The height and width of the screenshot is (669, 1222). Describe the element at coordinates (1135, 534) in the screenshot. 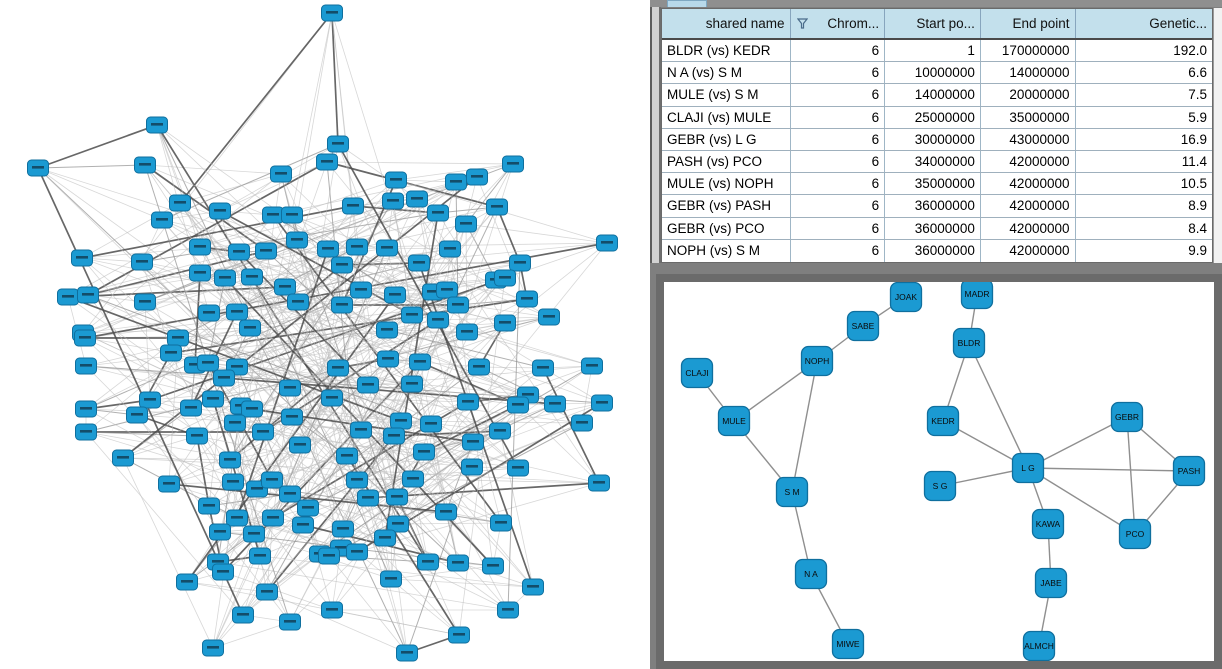

I see `subnetwork-node-pco: PCO` at that location.